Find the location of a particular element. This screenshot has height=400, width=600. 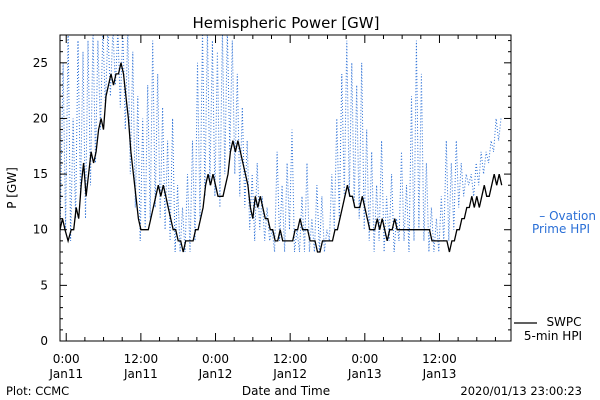

y-tick-label: 25 is located at coordinates (40, 63).